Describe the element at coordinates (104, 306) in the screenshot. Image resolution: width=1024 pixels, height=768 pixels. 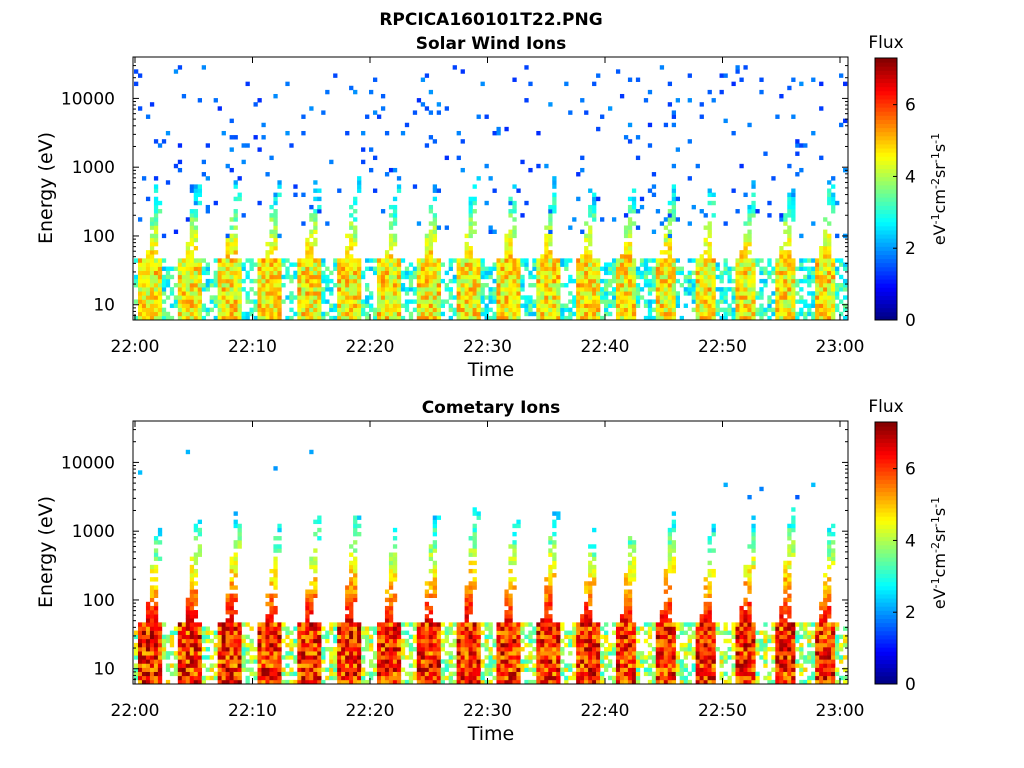
I see `y-tick-label: 10` at that location.